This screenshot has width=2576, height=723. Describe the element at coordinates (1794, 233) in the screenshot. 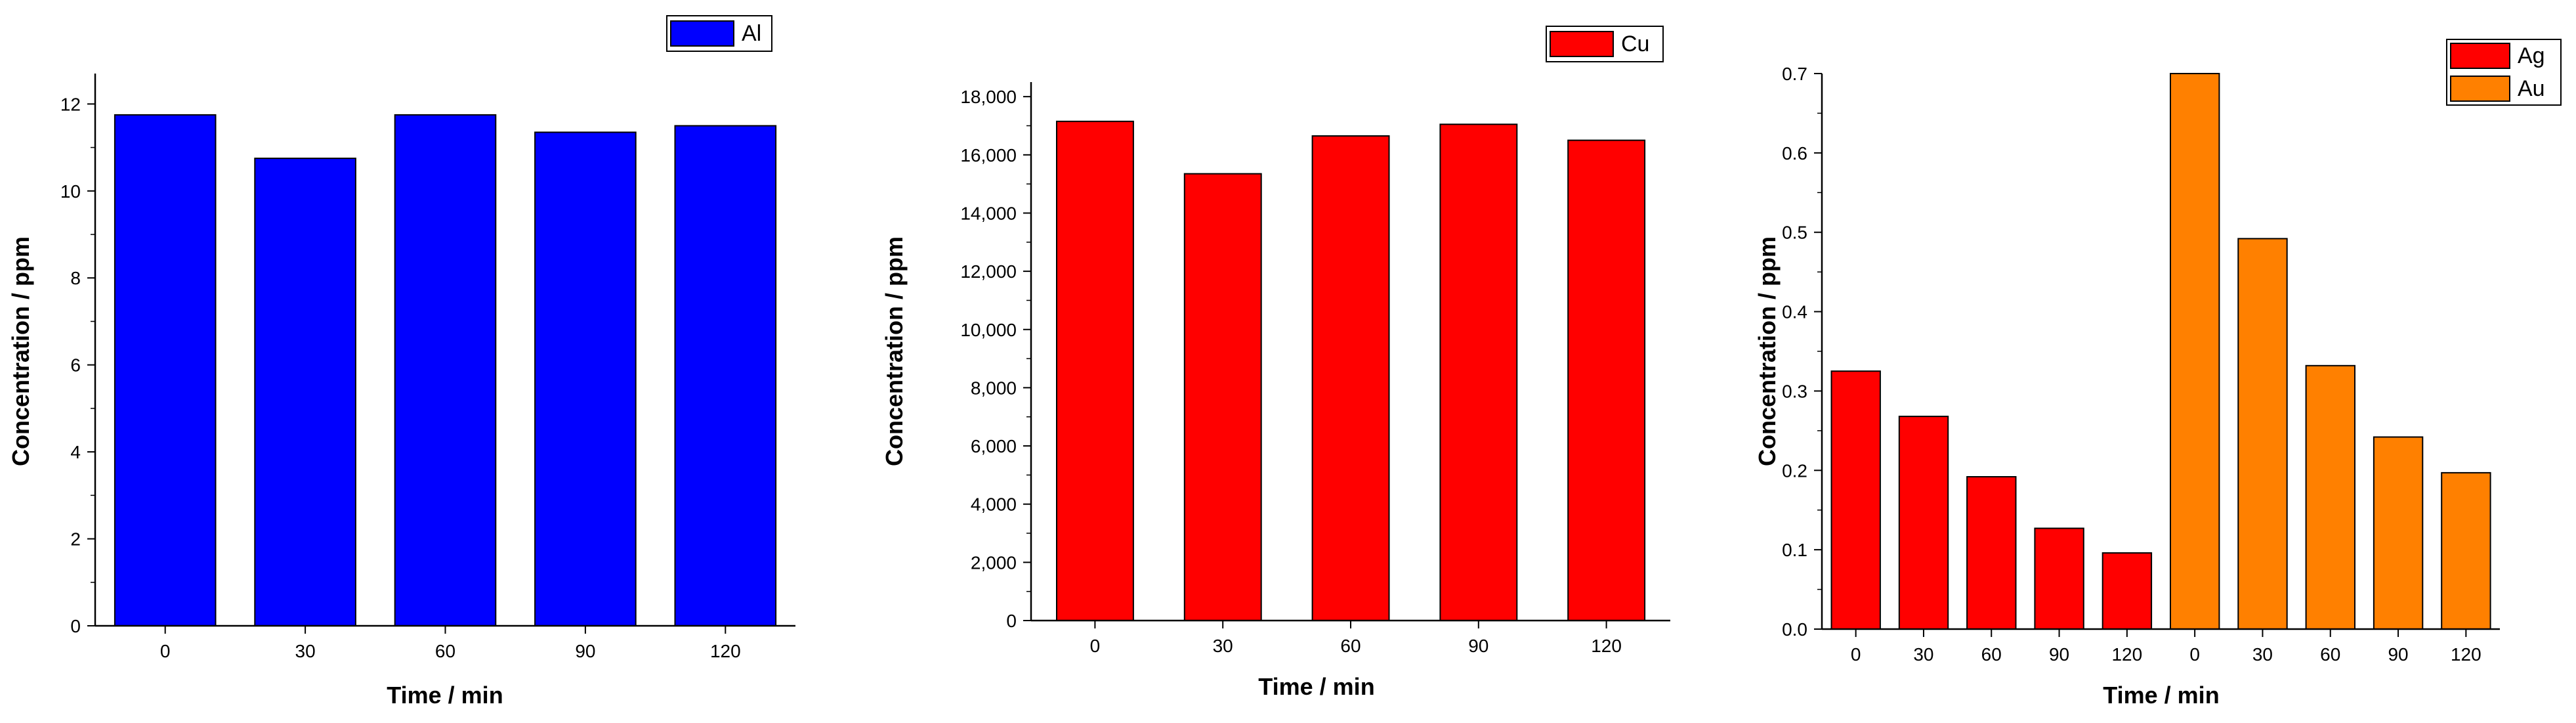

I see `y-tick-label: 0.5` at that location.